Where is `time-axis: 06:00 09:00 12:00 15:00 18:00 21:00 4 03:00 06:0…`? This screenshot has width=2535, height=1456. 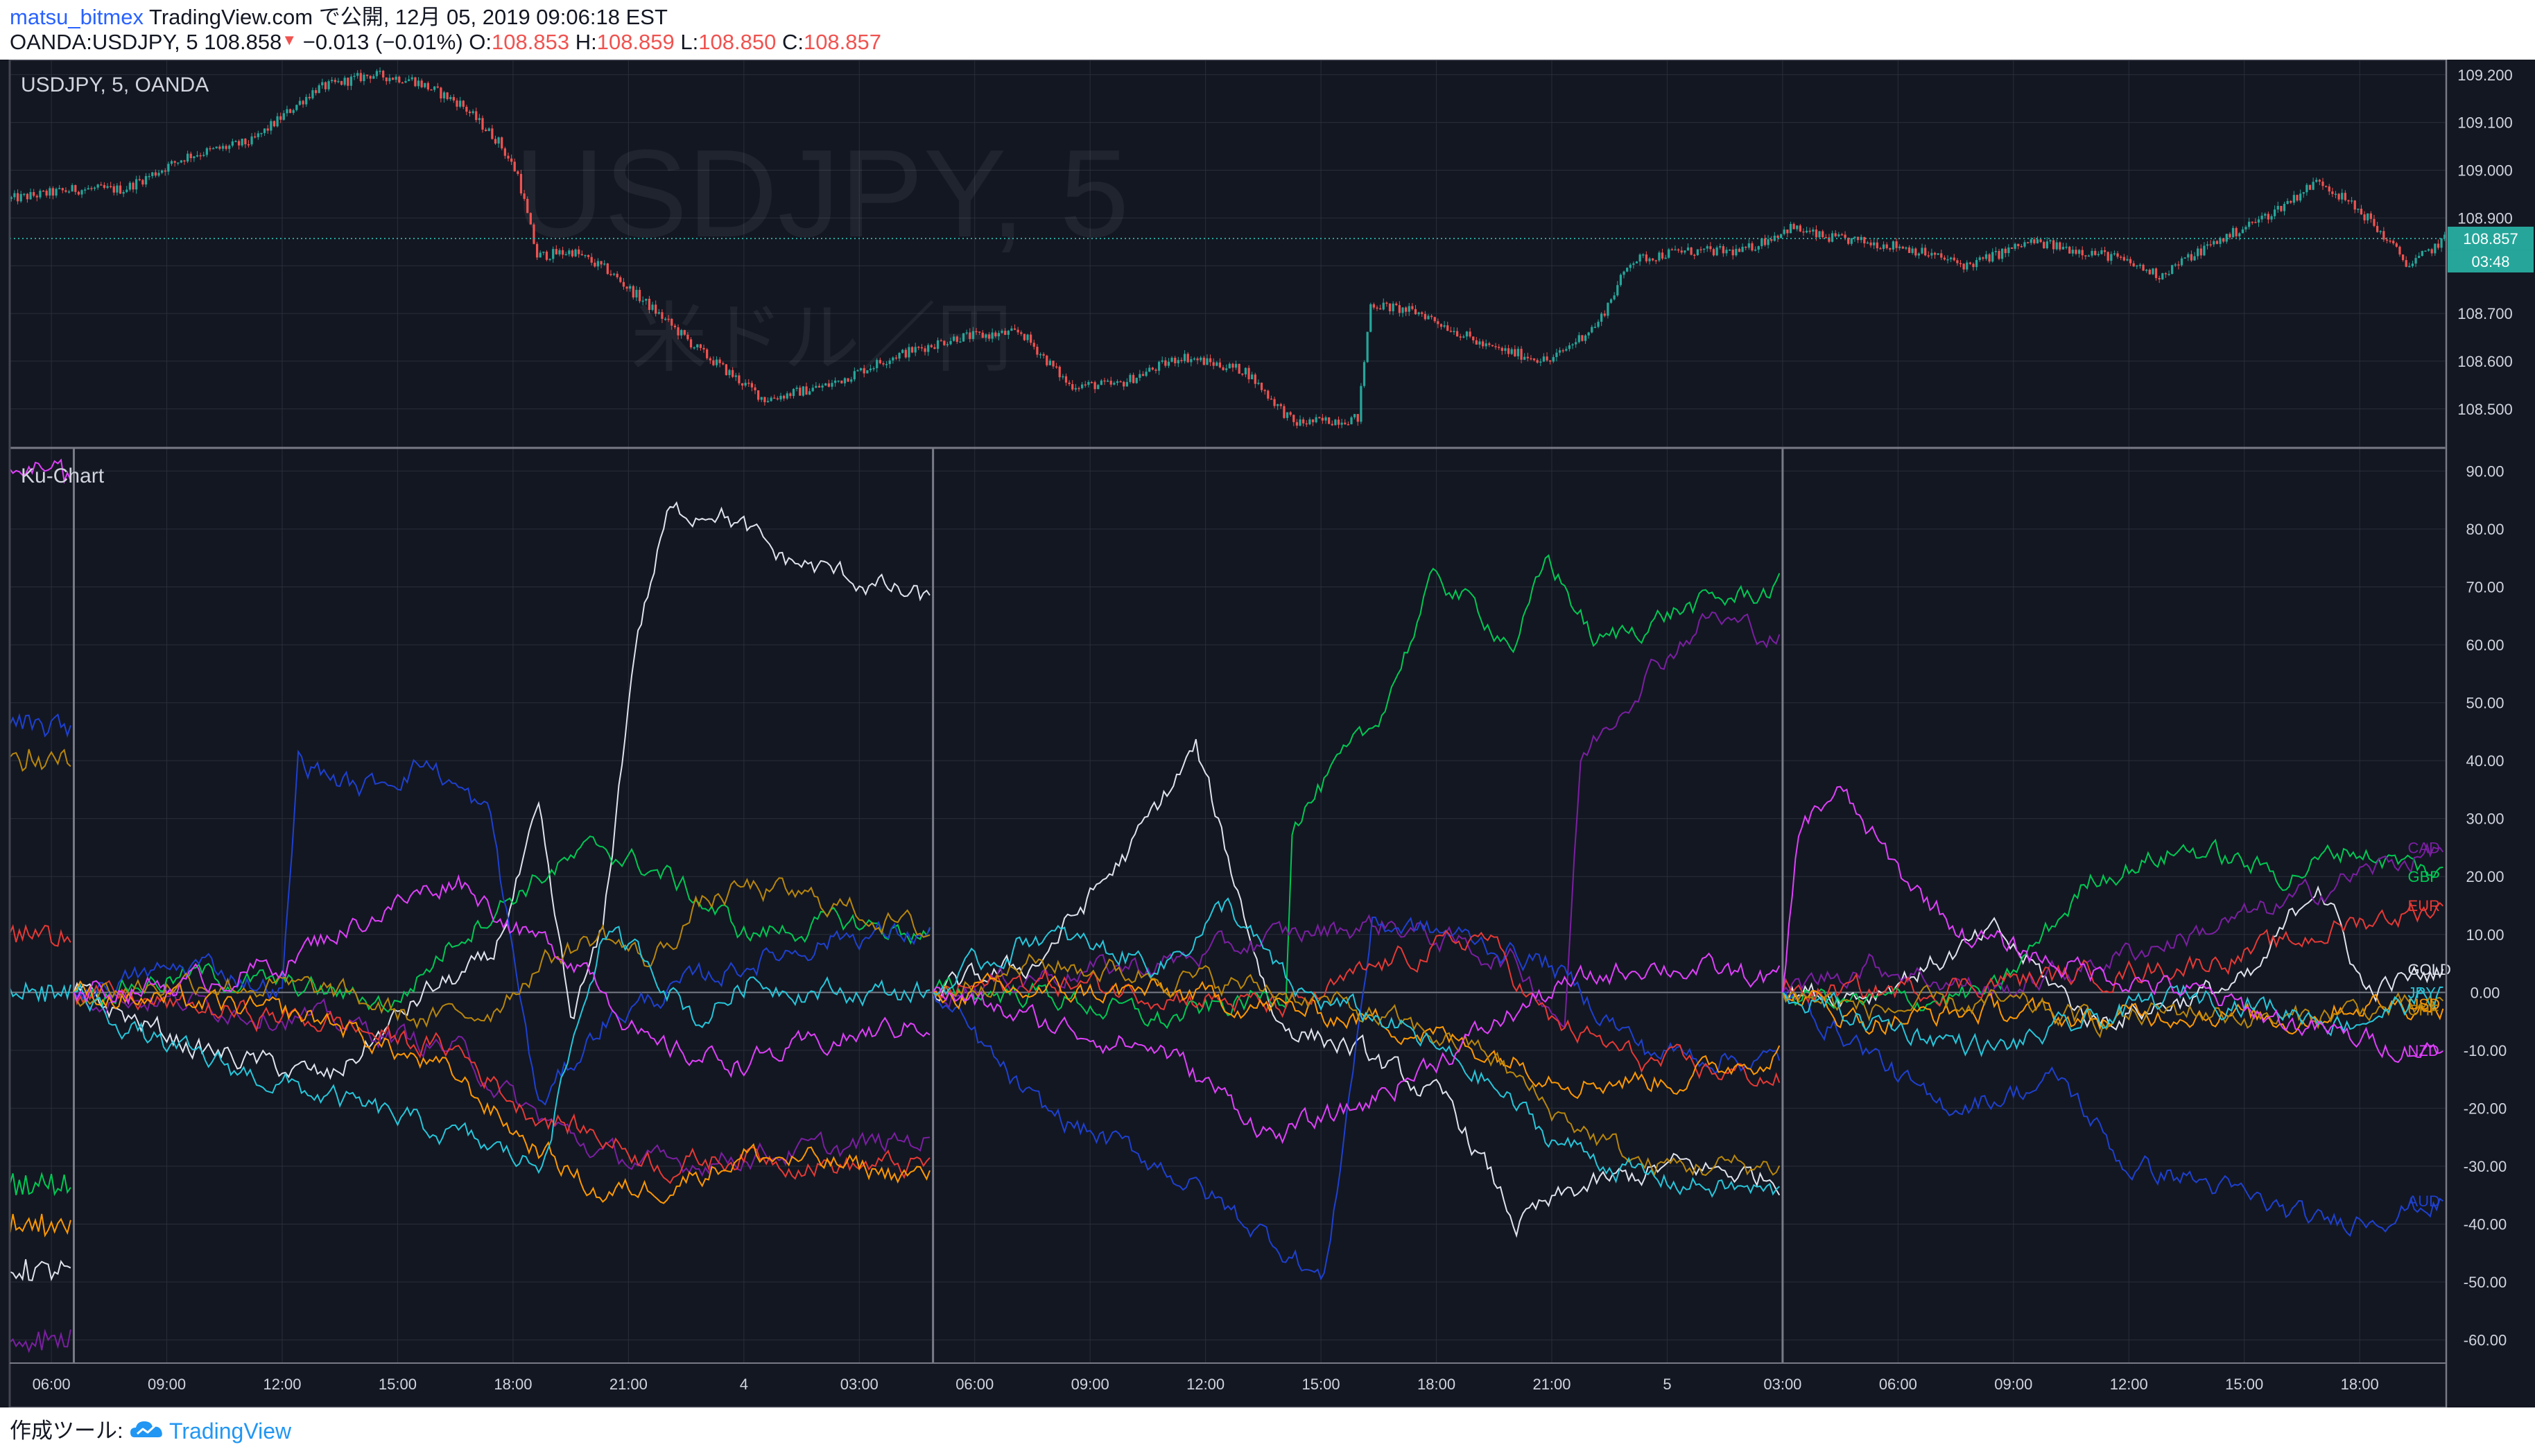
time-axis: 06:00 09:00 12:00 15:00 18:00 21:00 4 03:00 06:0… is located at coordinates (1206, 1384).